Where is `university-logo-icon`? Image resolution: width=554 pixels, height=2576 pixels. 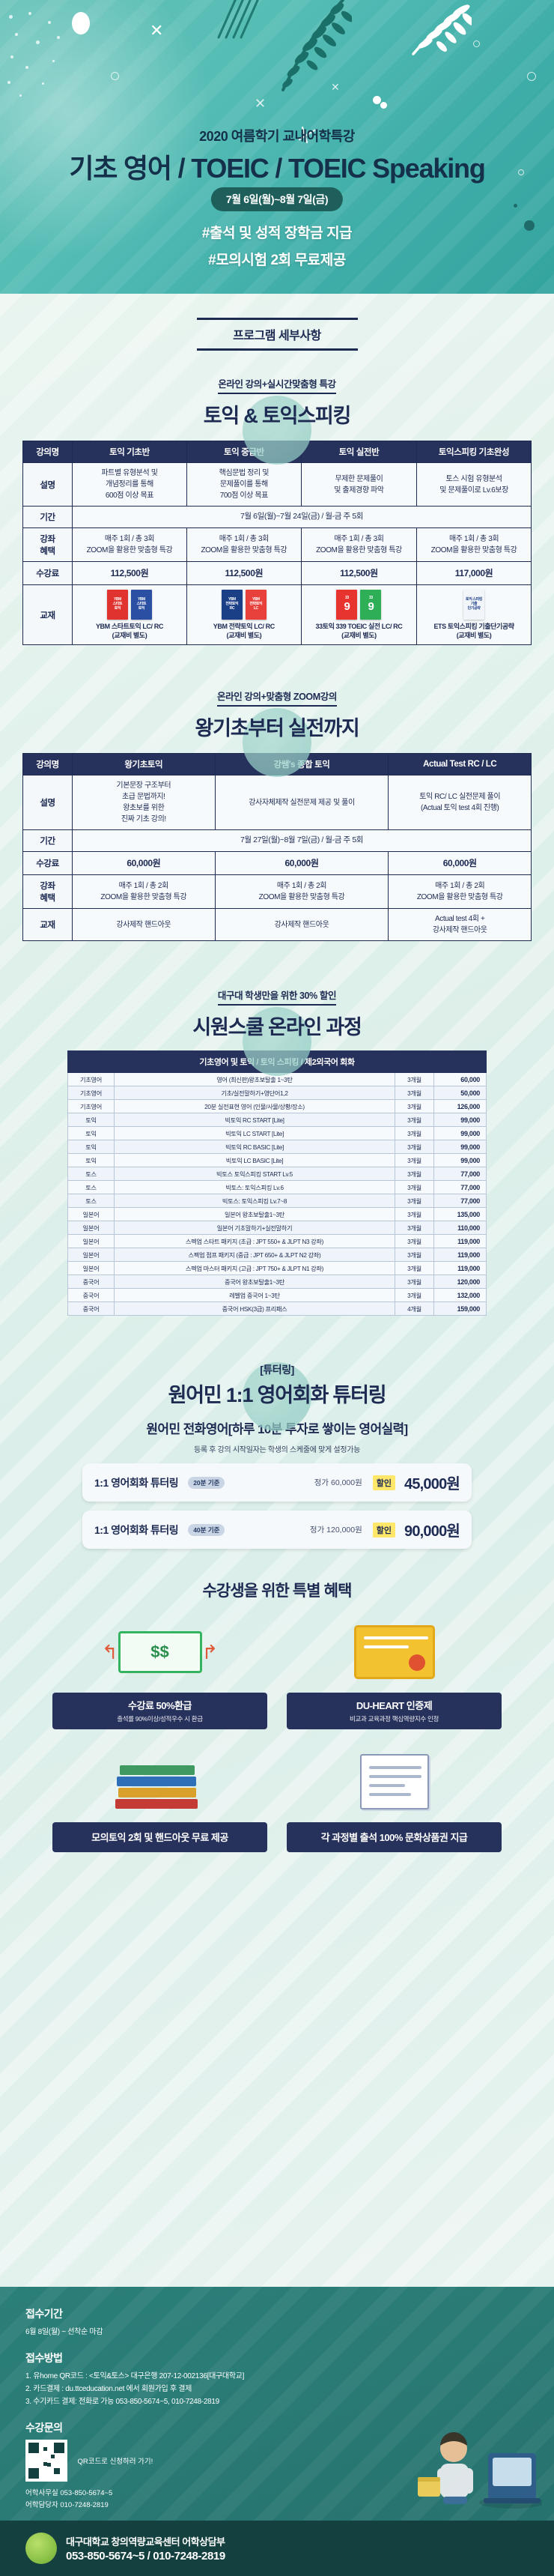 university-logo-icon is located at coordinates (41, 2548).